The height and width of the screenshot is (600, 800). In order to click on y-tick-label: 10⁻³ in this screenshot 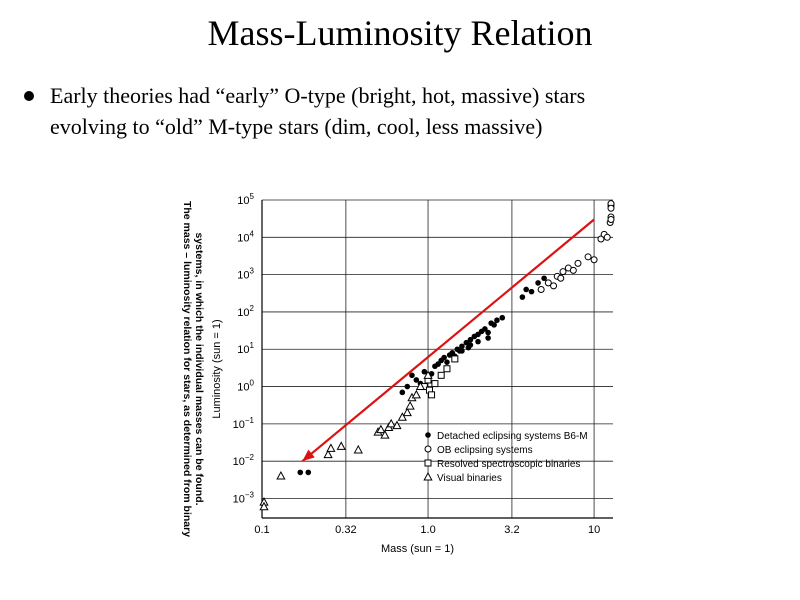, I will do `click(244, 497)`.